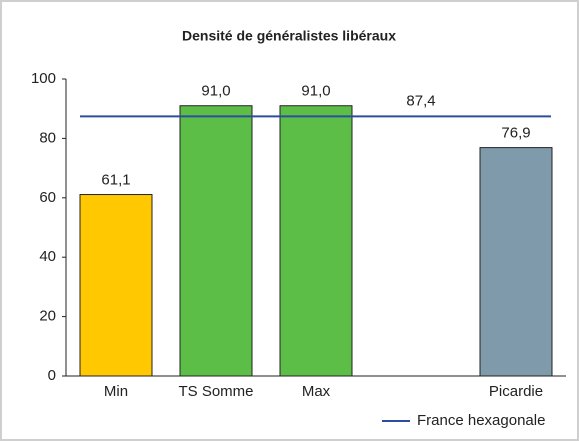 This screenshot has height=441, width=579. I want to click on legend-label: France hexagonale, so click(481, 420).